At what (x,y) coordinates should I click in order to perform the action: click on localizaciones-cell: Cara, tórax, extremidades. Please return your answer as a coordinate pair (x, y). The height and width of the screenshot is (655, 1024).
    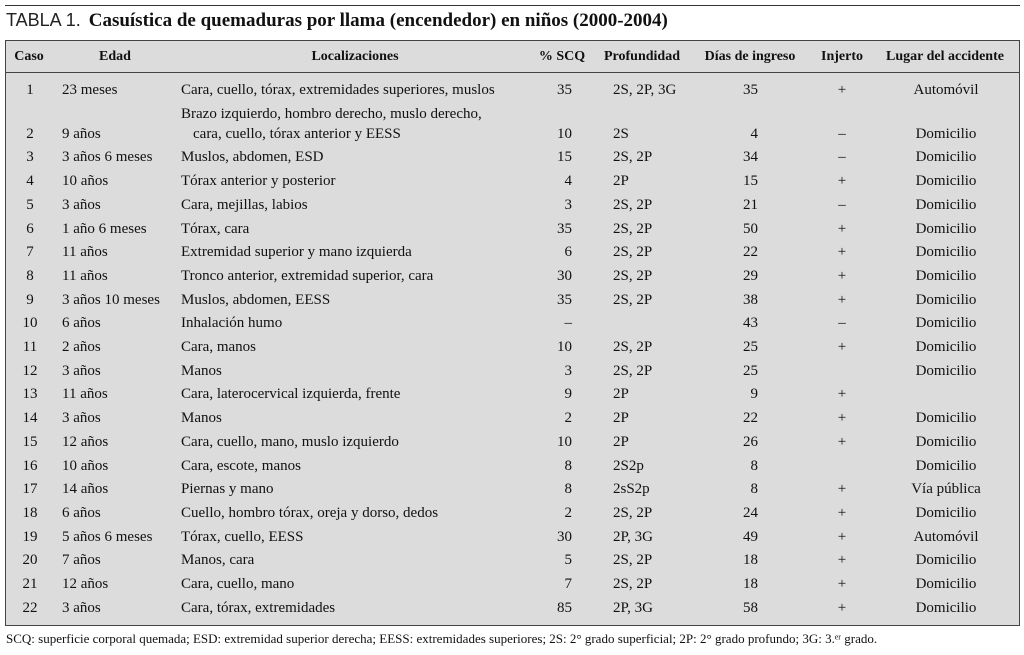
    Looking at the image, I should click on (258, 607).